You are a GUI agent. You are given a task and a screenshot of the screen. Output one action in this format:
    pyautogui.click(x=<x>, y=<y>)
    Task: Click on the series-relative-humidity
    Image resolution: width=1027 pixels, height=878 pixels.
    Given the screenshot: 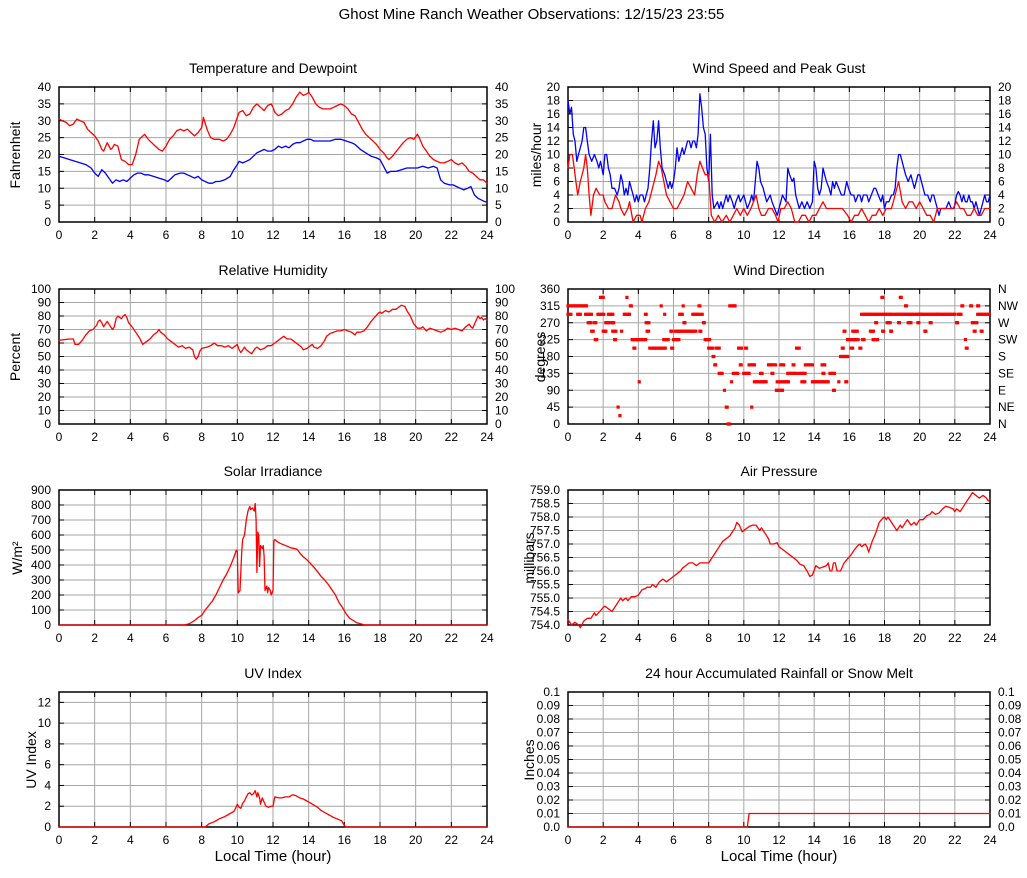 What is the action you would take?
    pyautogui.click(x=273, y=332)
    